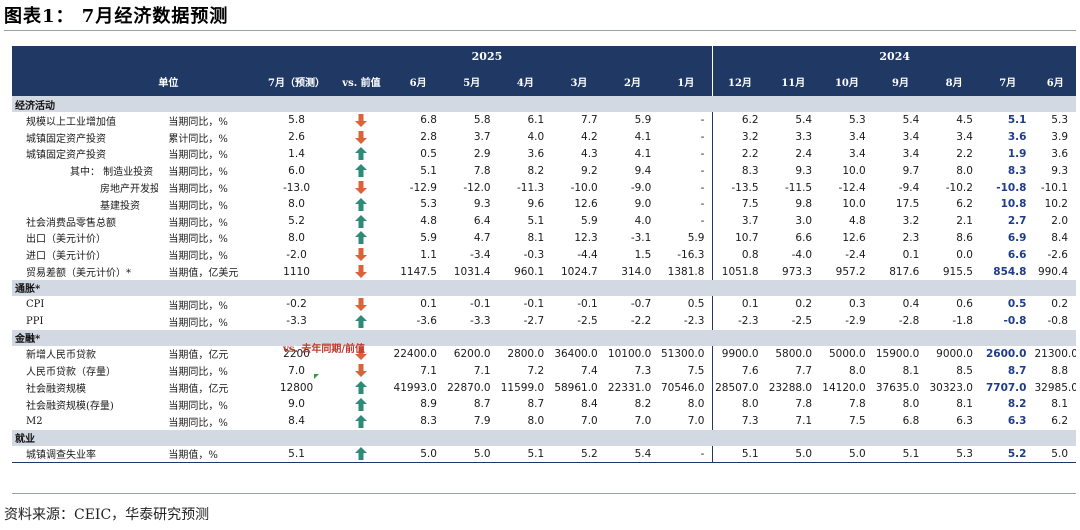  Describe the element at coordinates (686, 271) in the screenshot. I see `data-cell: 1381.8` at that location.